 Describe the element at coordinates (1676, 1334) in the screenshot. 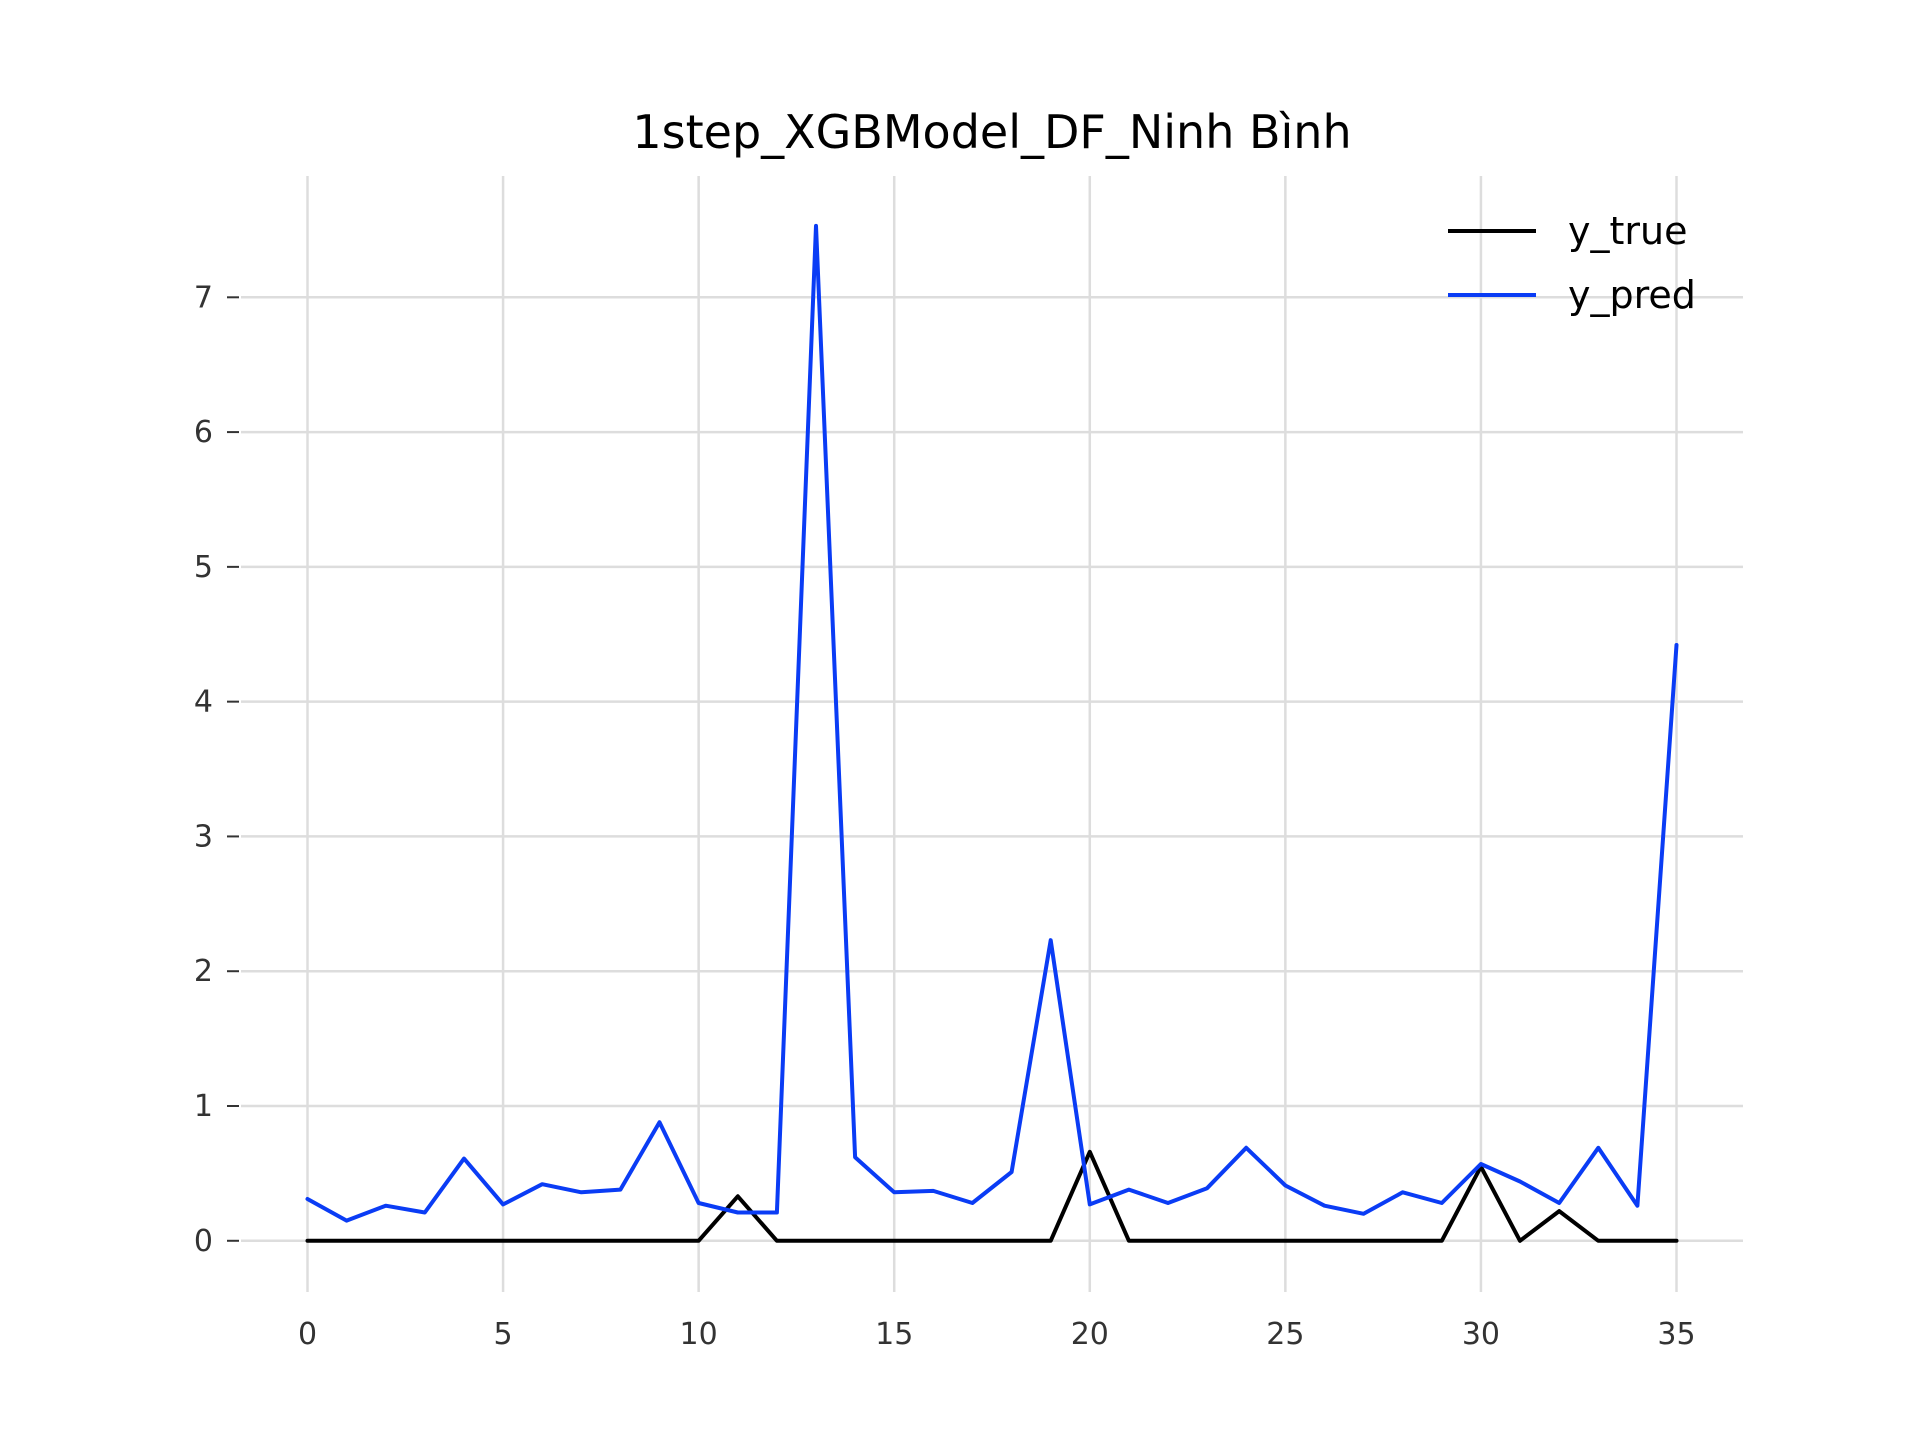

I see `x-tick-label: 35` at that location.